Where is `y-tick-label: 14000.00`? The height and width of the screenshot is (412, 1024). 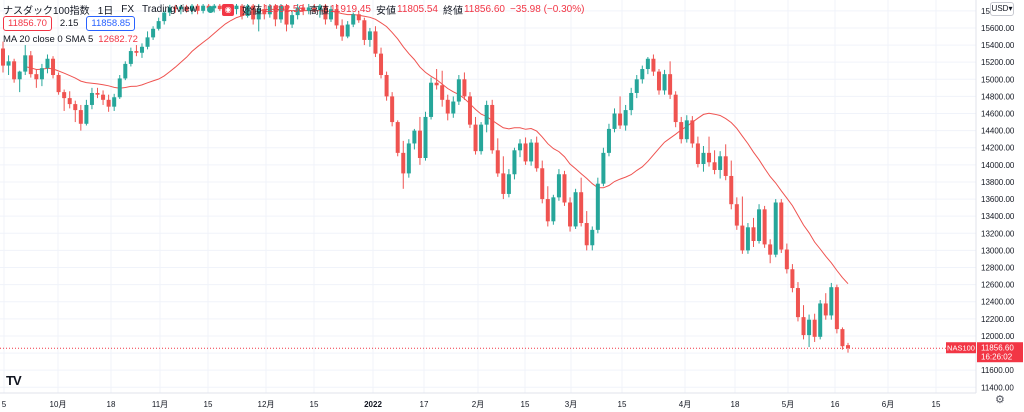 y-tick-label: 14000.00 is located at coordinates (998, 165).